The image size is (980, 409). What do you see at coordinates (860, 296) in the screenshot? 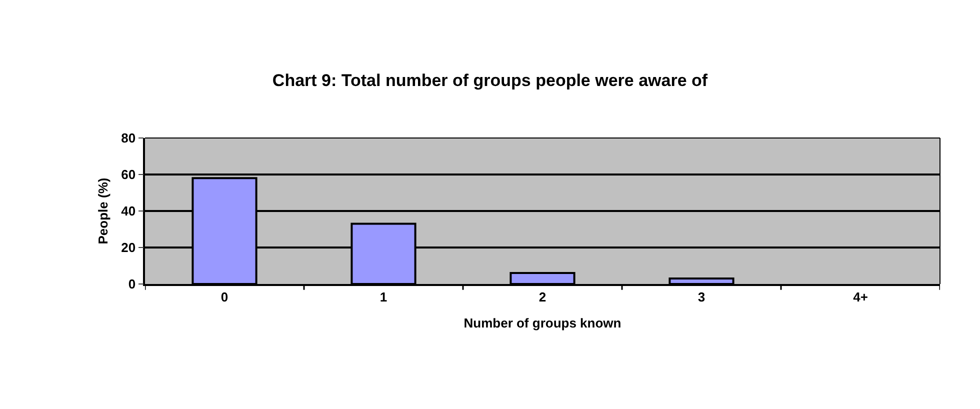
I see `x-tick-label: 4+` at bounding box center [860, 296].